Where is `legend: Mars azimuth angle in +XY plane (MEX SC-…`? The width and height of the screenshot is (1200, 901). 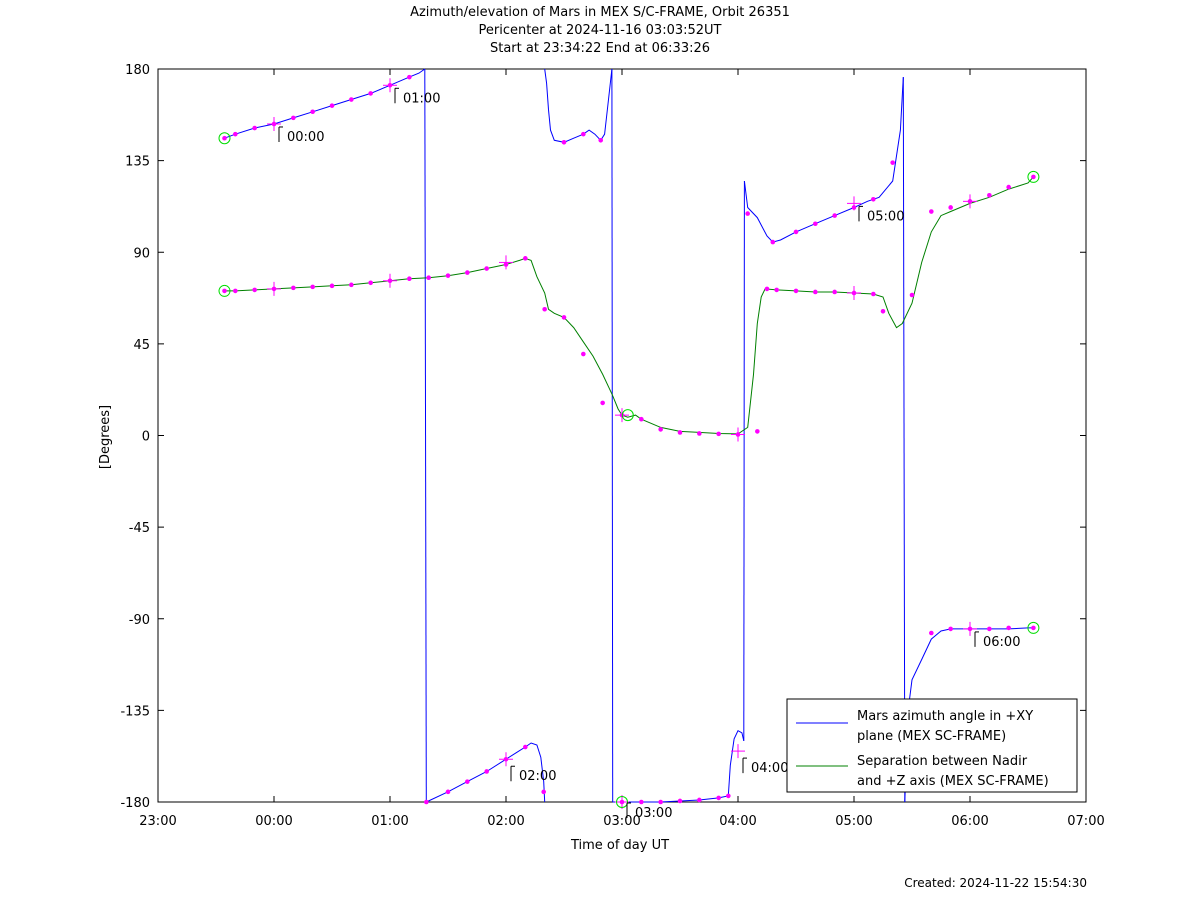
legend: Mars azimuth angle in +XY plane (MEX SC-… is located at coordinates (932, 745).